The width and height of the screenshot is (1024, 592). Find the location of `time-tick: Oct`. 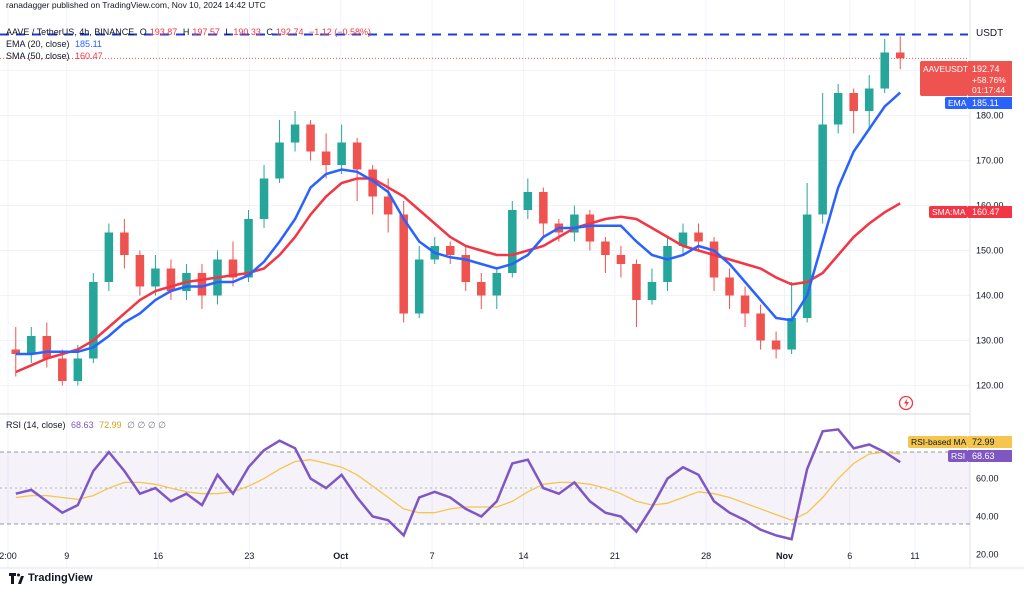

time-tick: Oct is located at coordinates (340, 556).